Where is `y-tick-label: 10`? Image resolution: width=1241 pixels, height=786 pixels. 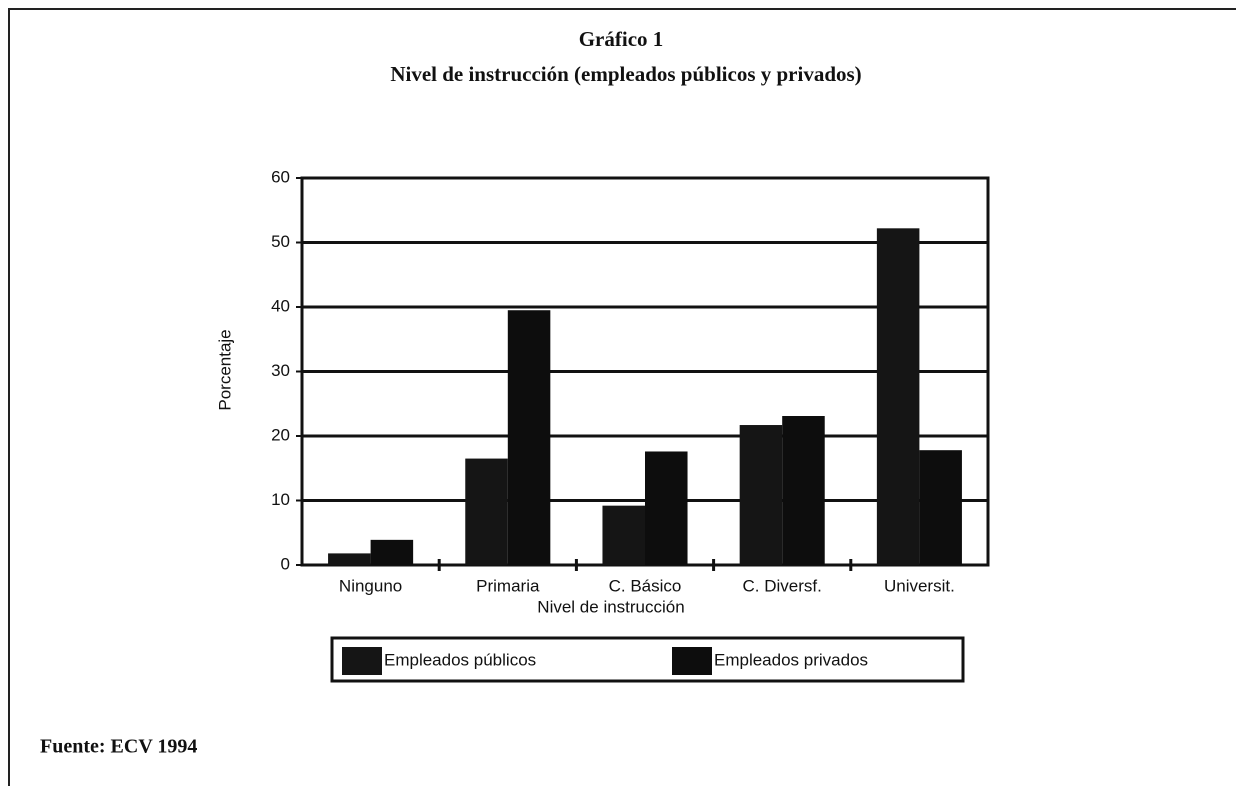 y-tick-label: 10 is located at coordinates (280, 499).